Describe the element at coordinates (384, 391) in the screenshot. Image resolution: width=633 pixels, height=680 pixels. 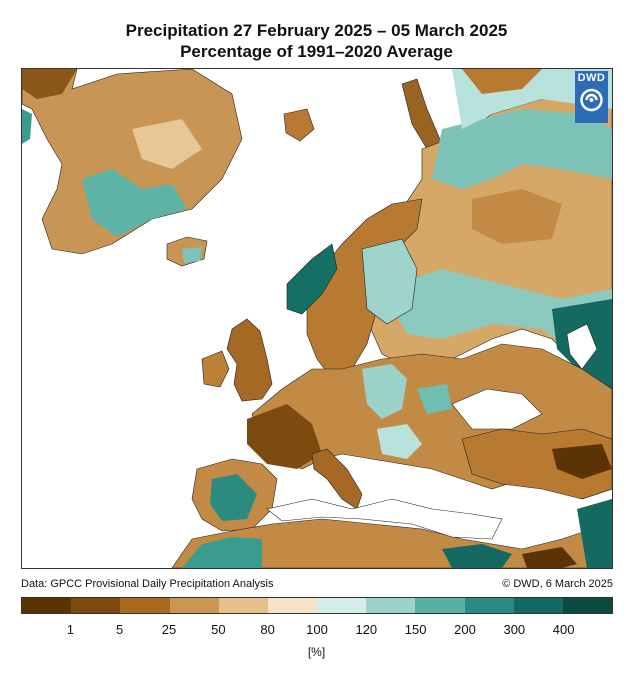
I see `central-europe-wet` at that location.